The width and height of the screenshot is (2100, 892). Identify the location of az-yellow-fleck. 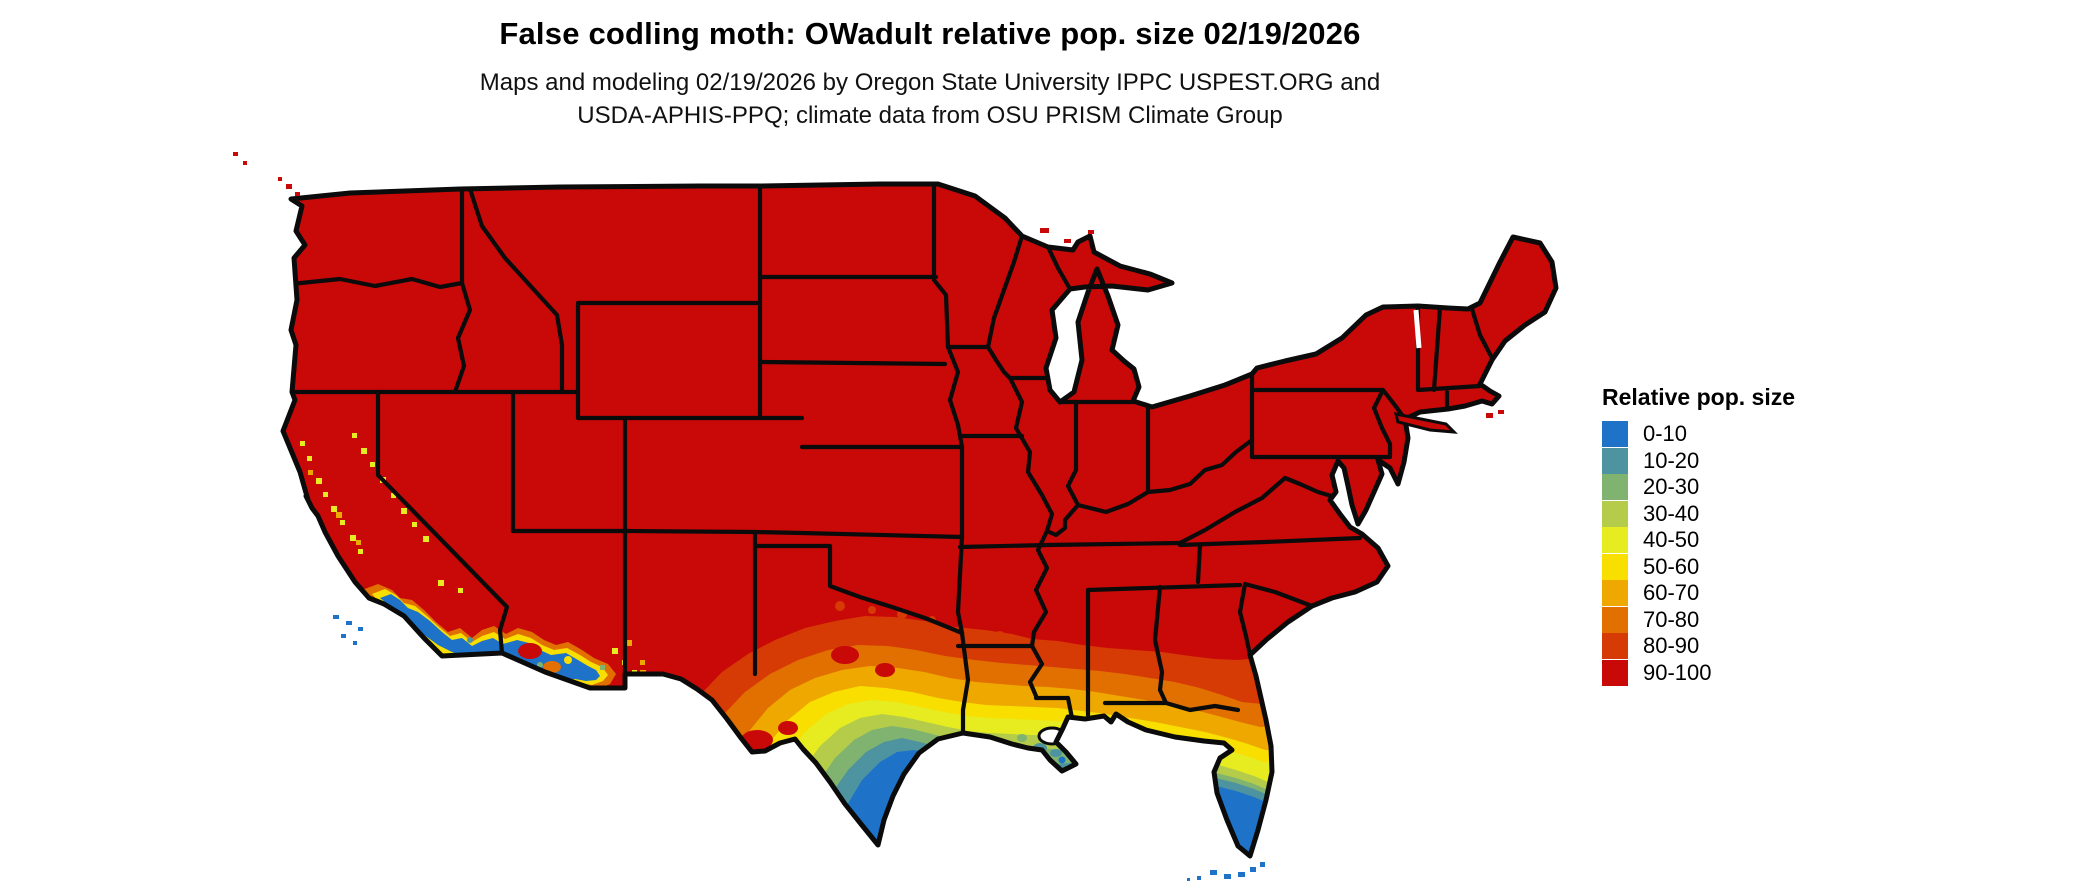
(568, 660).